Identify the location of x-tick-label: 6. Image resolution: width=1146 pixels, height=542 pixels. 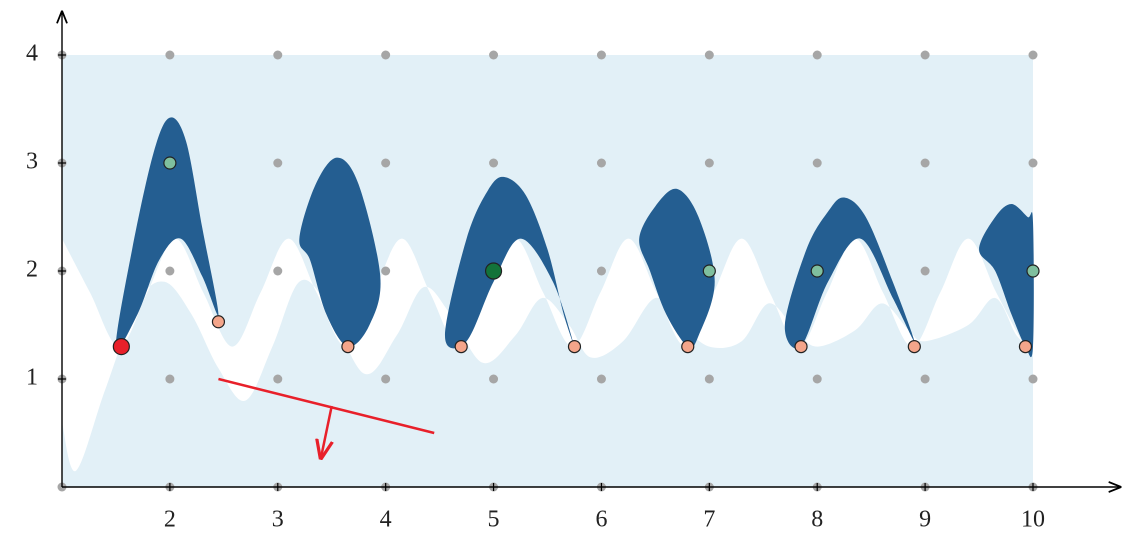
(601, 520).